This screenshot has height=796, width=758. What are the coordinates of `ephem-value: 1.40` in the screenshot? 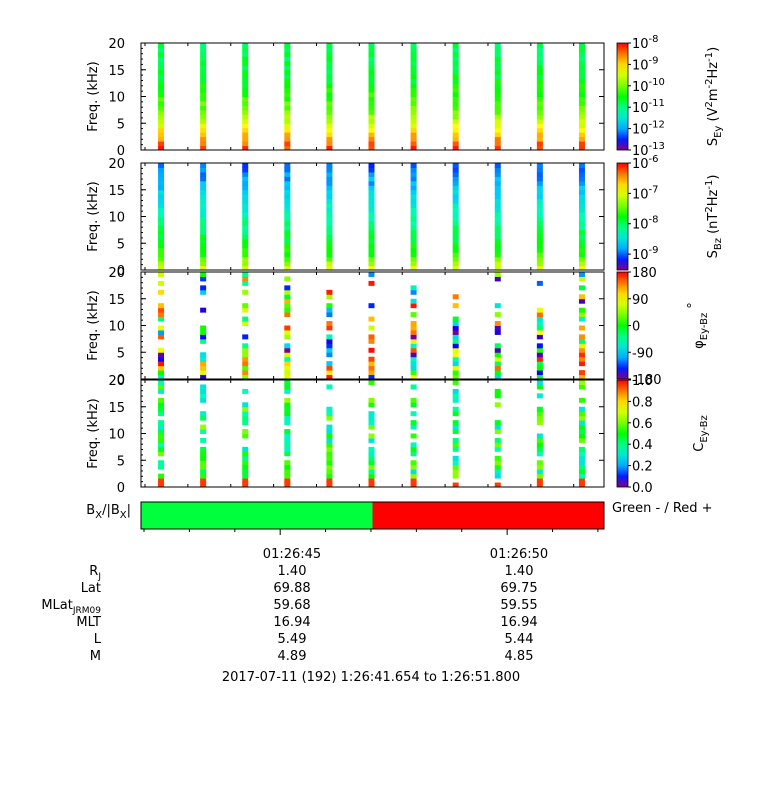 It's located at (519, 571).